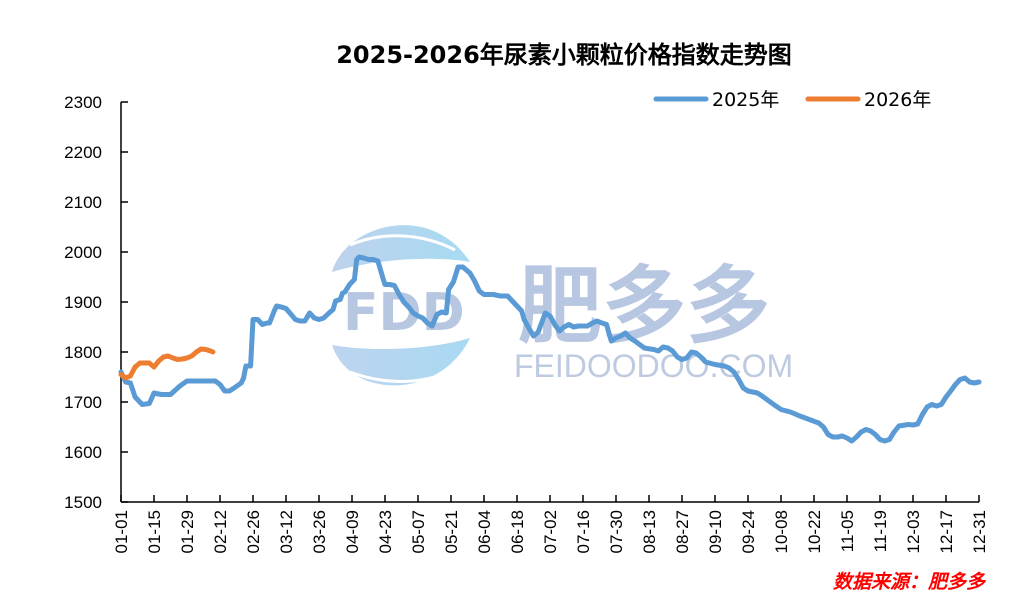  I want to click on data-source-note: 数据来源：肥多多, so click(910, 582).